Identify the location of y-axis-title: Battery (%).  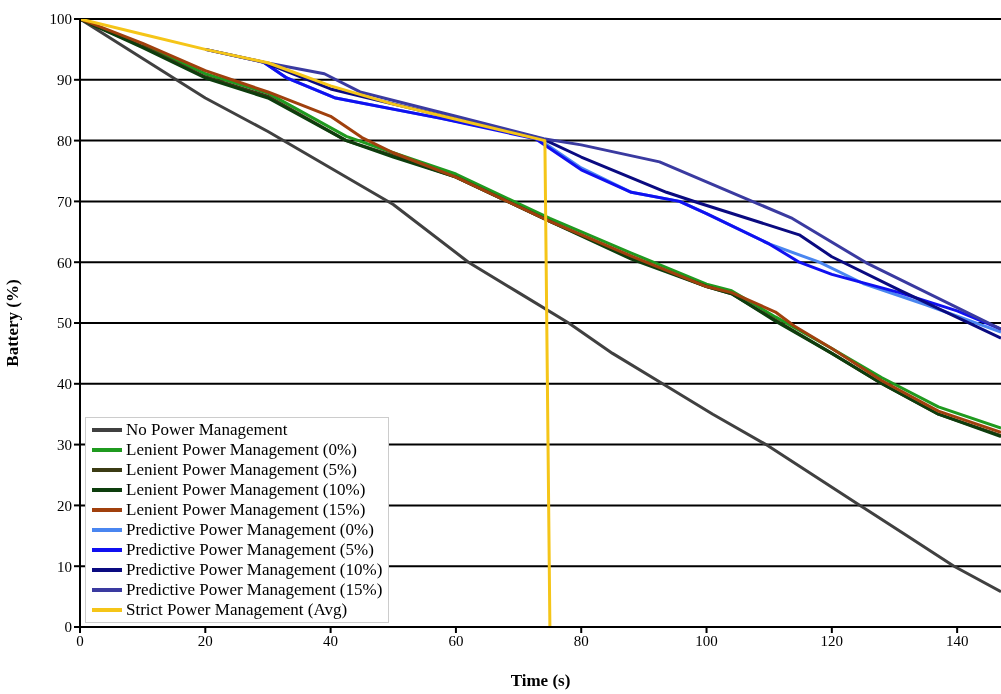
(13, 323).